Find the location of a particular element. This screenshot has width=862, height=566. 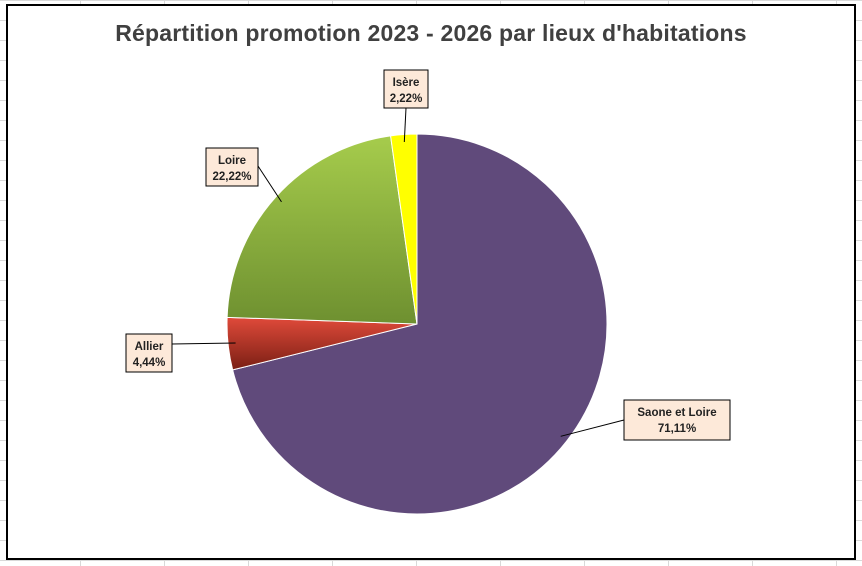

data-label: Saone et Loire 71,11% is located at coordinates (677, 420).